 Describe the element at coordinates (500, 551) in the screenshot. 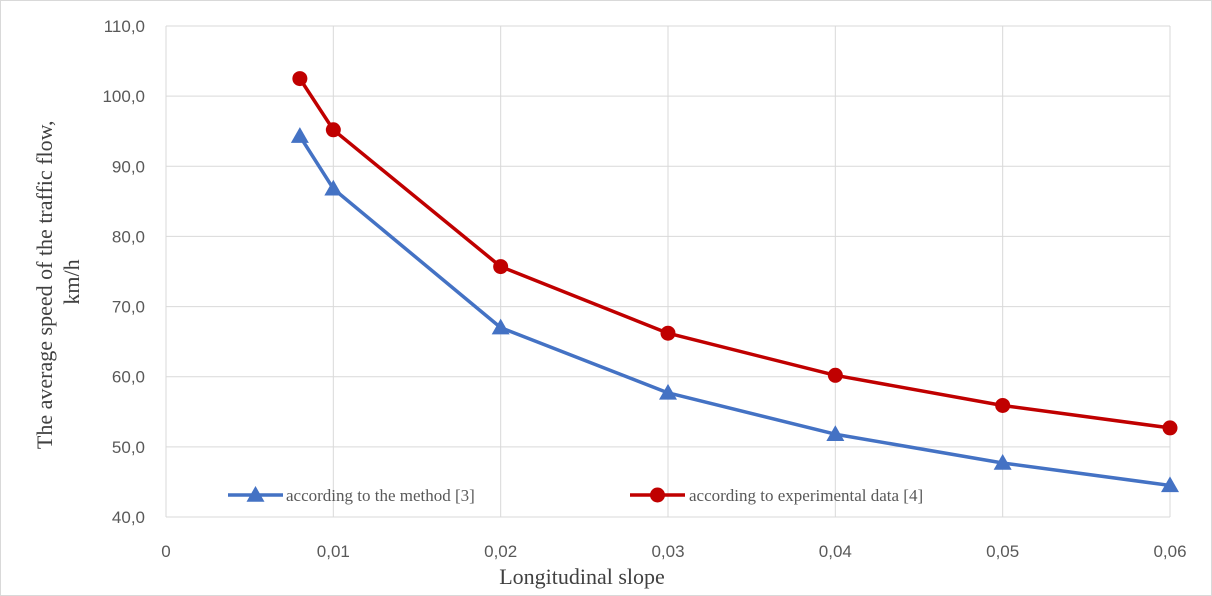

I see `x-tick-label: 0,02` at that location.